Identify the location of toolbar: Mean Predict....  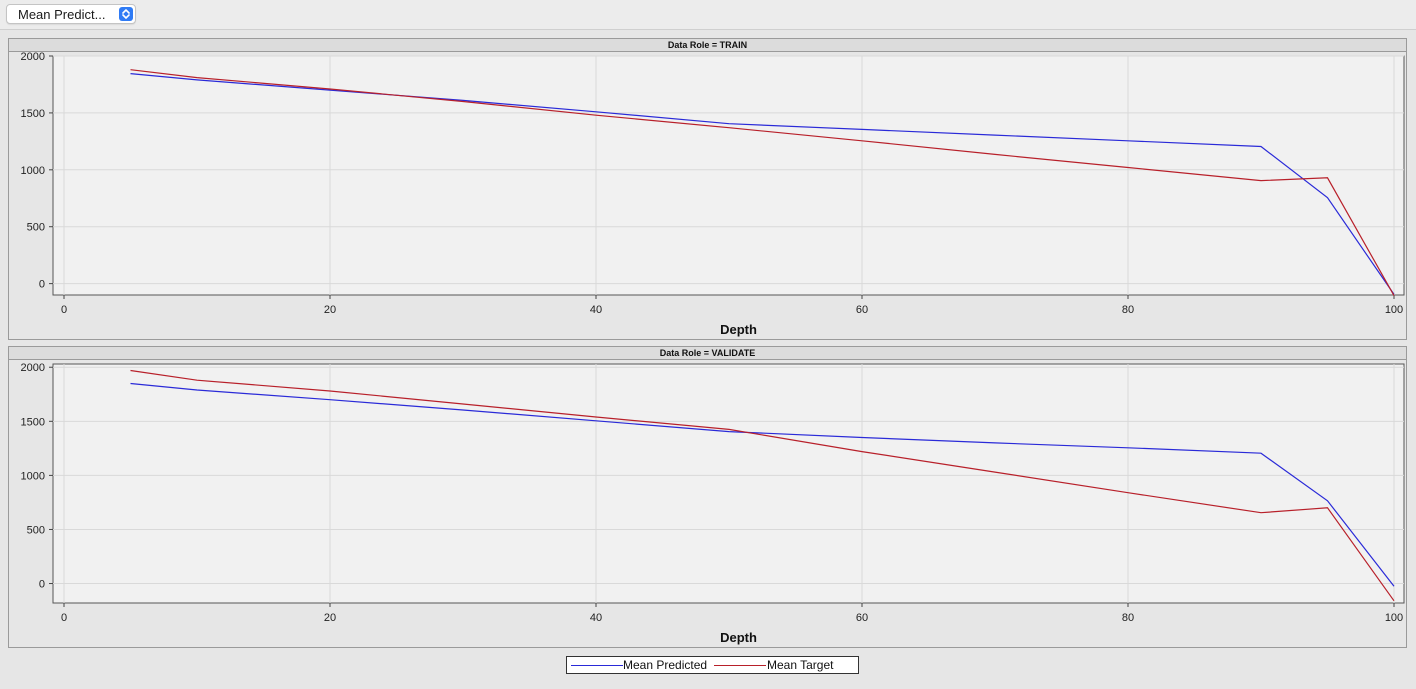
(708, 15).